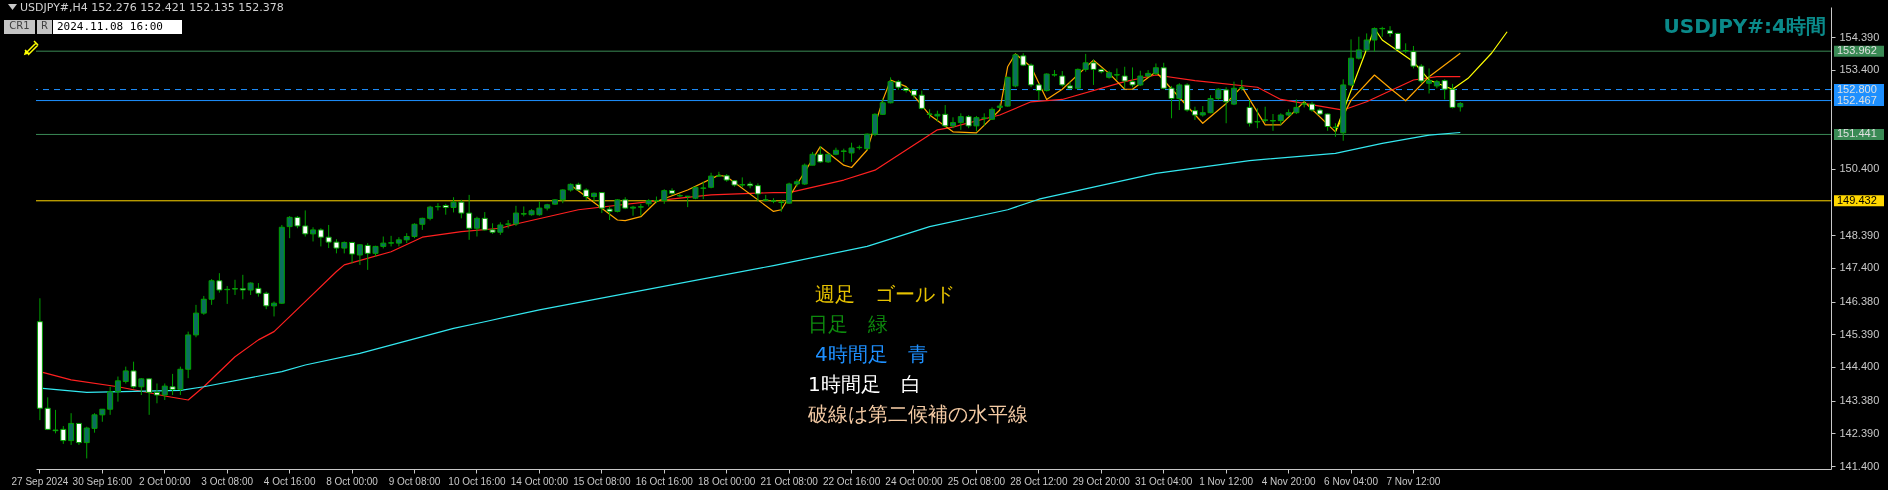  Describe the element at coordinates (152, 7) in the screenshot. I see `chart-title: USDJPY#,H4 152.276 152.421 152.135 152.378` at that location.